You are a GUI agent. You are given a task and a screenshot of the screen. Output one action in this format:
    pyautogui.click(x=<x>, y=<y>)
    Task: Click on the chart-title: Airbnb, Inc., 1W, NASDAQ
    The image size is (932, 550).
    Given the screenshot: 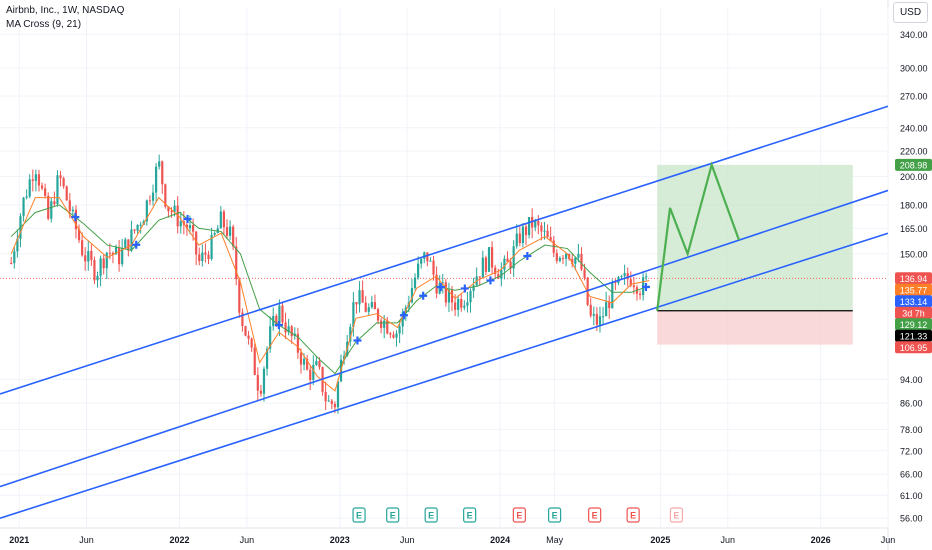 What is the action you would take?
    pyautogui.click(x=65, y=10)
    